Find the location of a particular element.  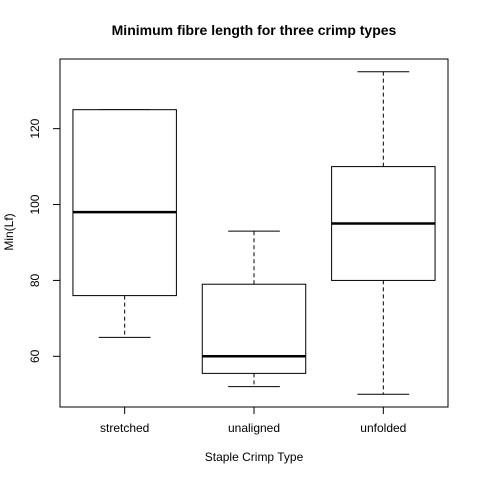

box-unaligned is located at coordinates (254, 328).